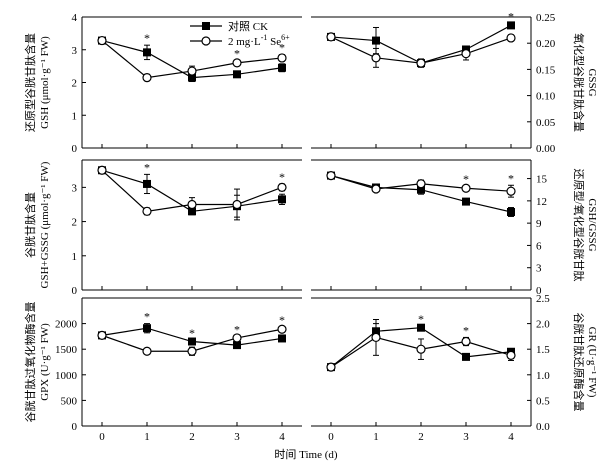 This screenshot has width=604, height=470. Describe the element at coordinates (259, 40) in the screenshot. I see `legend-se-label: 2 mg·L-1 Se6+` at that location.